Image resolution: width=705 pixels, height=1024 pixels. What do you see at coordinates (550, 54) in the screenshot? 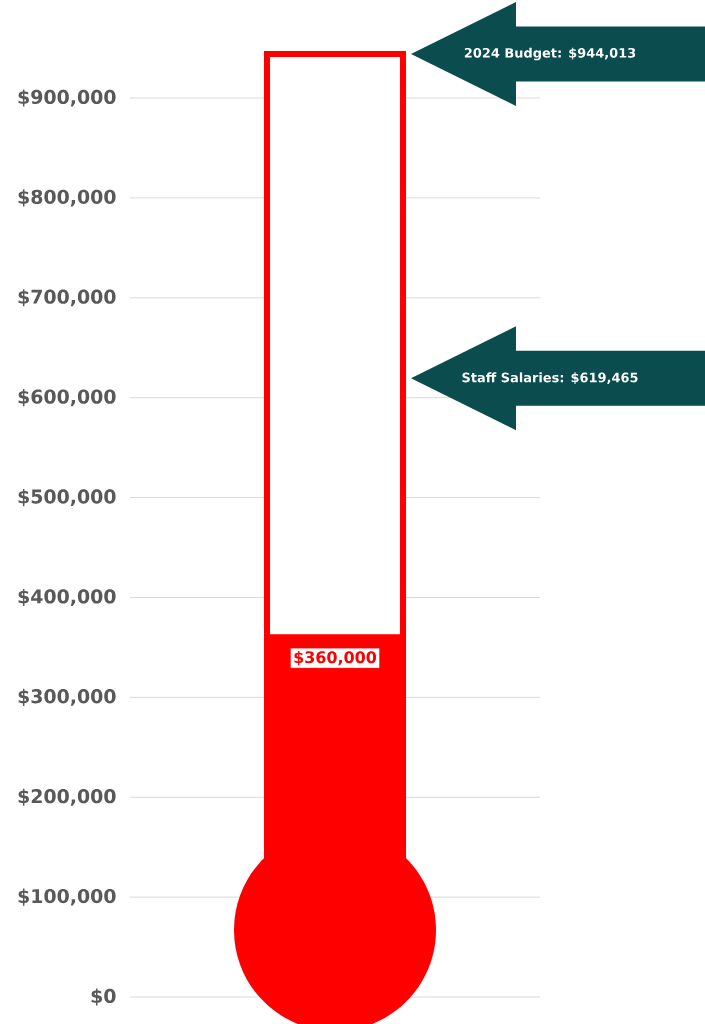
I see `ref-line-label: 2024 Budget: $944,013` at bounding box center [550, 54].